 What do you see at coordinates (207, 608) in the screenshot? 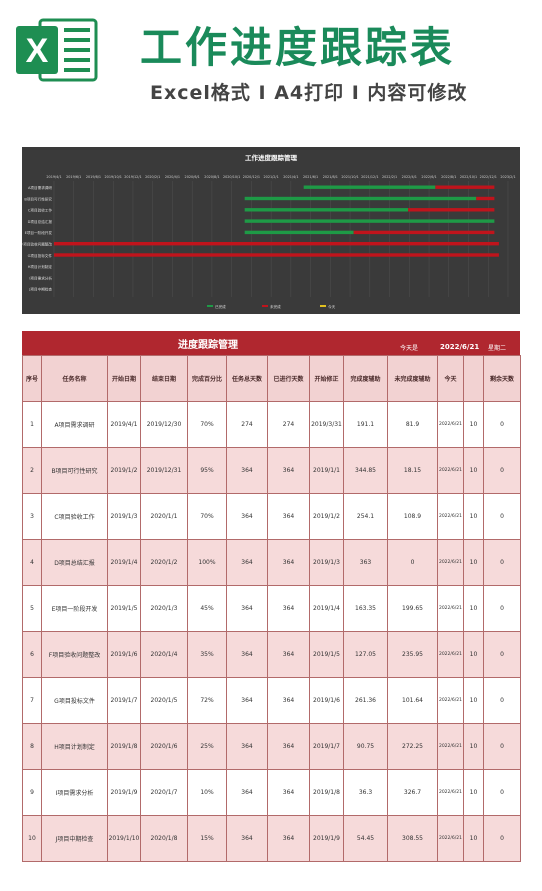
I see `cell-pct: 45%` at bounding box center [207, 608].